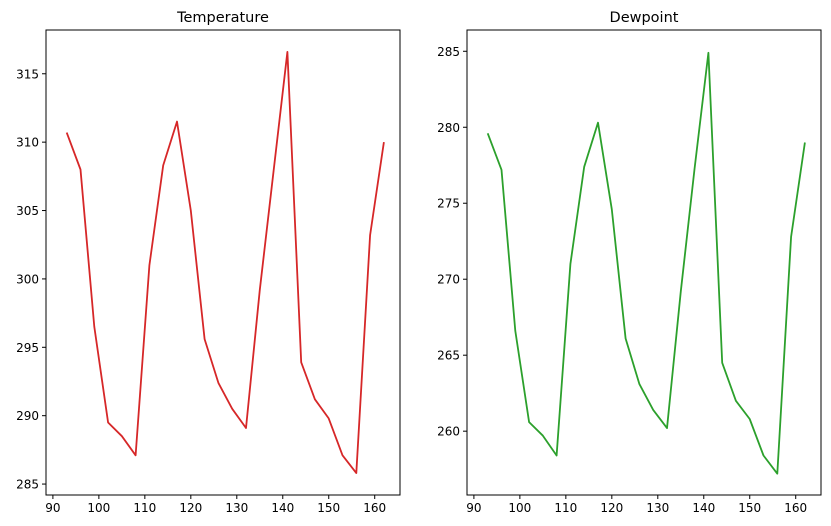 Image resolution: width=831 pixels, height=526 pixels. What do you see at coordinates (448, 356) in the screenshot?
I see `y-tick-label: 265` at bounding box center [448, 356].